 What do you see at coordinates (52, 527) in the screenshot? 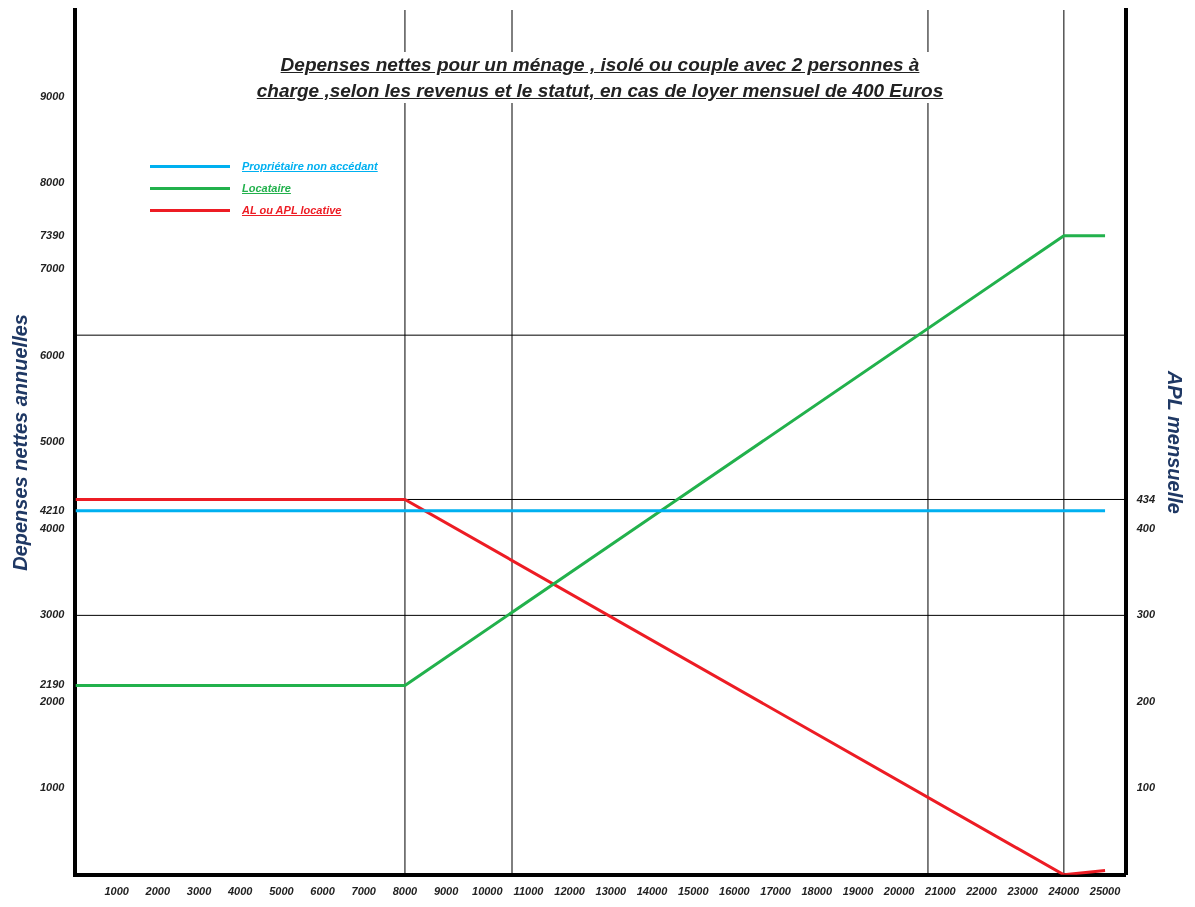
I see `y-tick-label: 4000` at bounding box center [52, 527].